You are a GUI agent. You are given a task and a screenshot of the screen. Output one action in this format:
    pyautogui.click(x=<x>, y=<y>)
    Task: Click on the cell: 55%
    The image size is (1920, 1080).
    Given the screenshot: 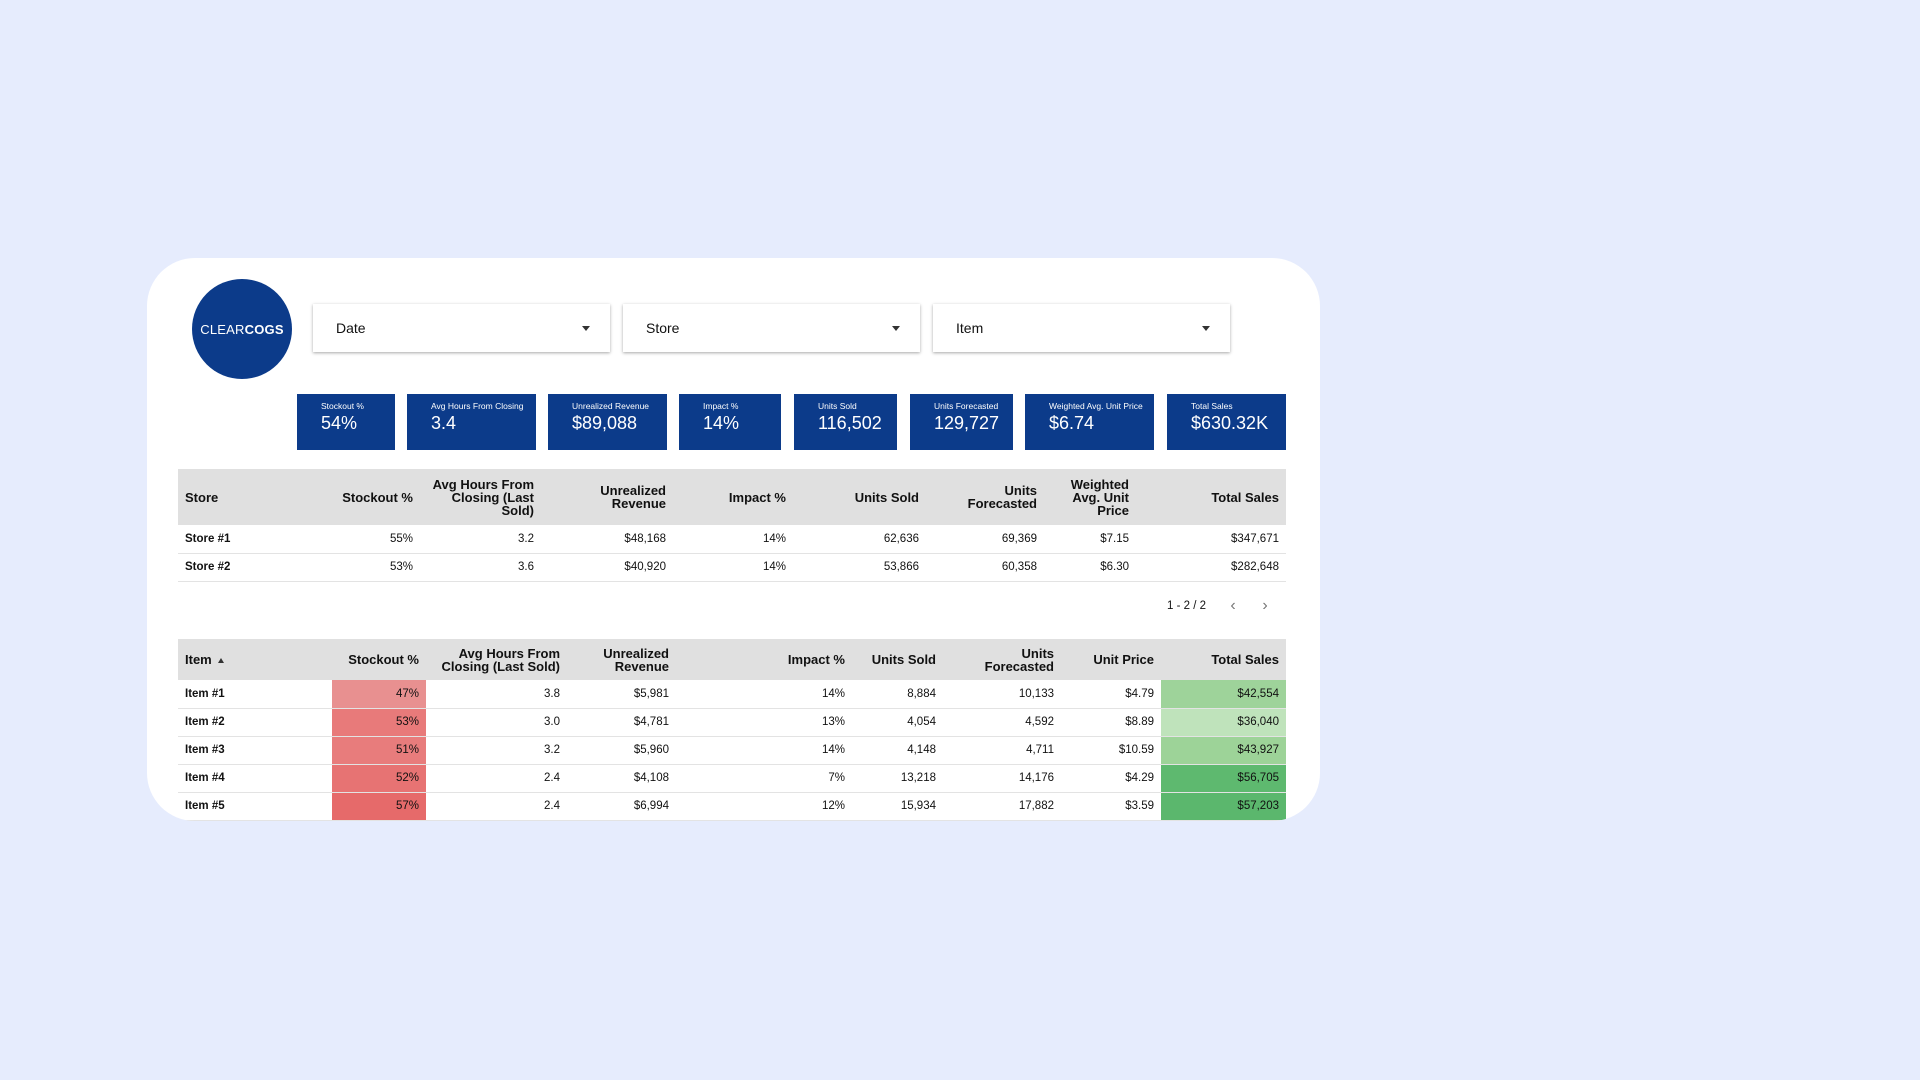 What is the action you would take?
    pyautogui.click(x=359, y=539)
    